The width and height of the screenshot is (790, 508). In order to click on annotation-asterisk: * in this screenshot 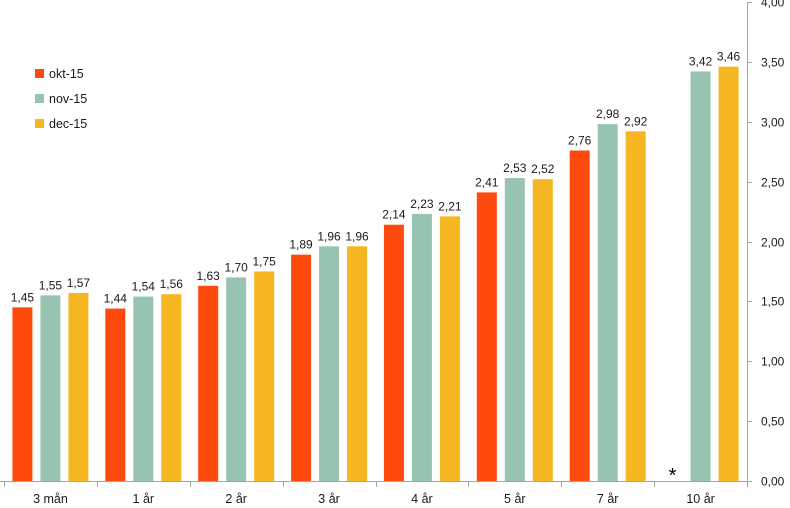, I will do `click(673, 476)`.